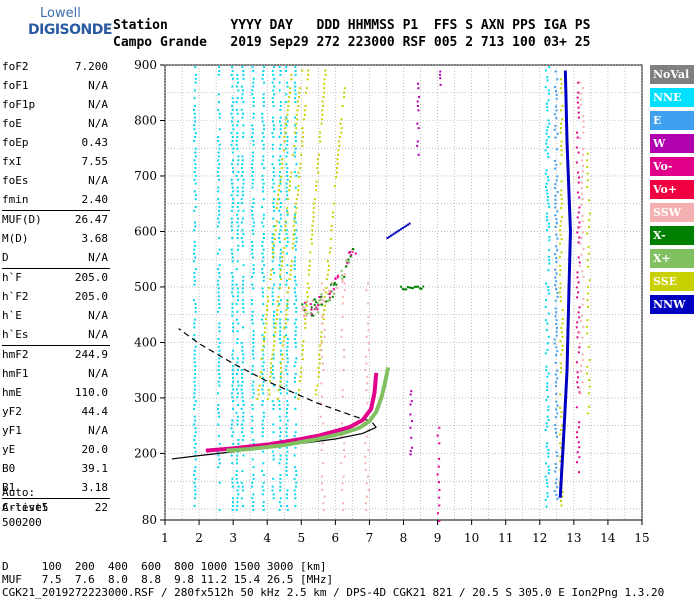 This screenshot has width=700, height=600. What do you see at coordinates (12, 123) in the screenshot?
I see `param-name: foE` at bounding box center [12, 123].